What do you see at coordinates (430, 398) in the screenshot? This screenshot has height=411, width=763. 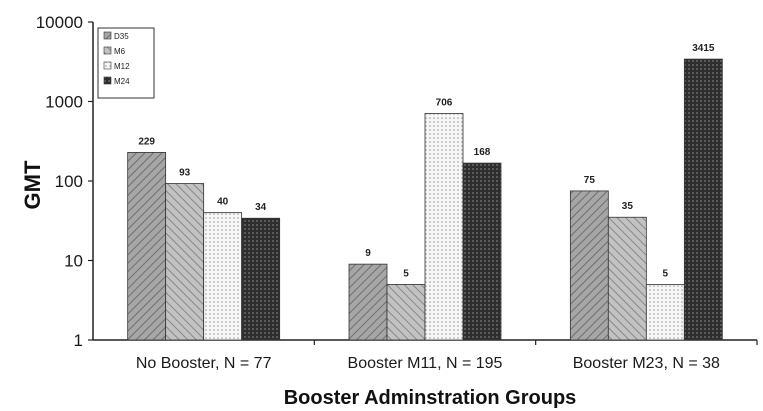 I see `x-axis-title: Booster Adminstration Groups` at bounding box center [430, 398].